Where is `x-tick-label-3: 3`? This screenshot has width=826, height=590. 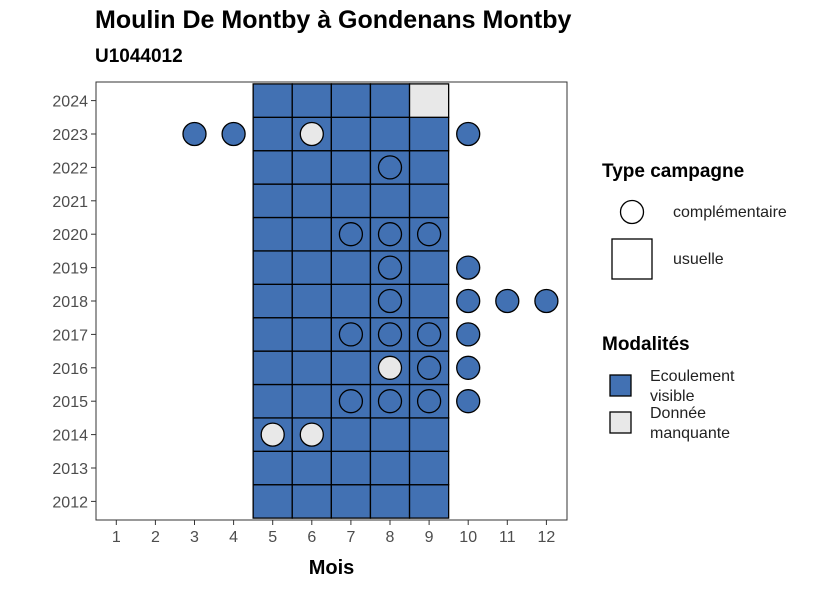
x-tick-label-3: 3 is located at coordinates (194, 537).